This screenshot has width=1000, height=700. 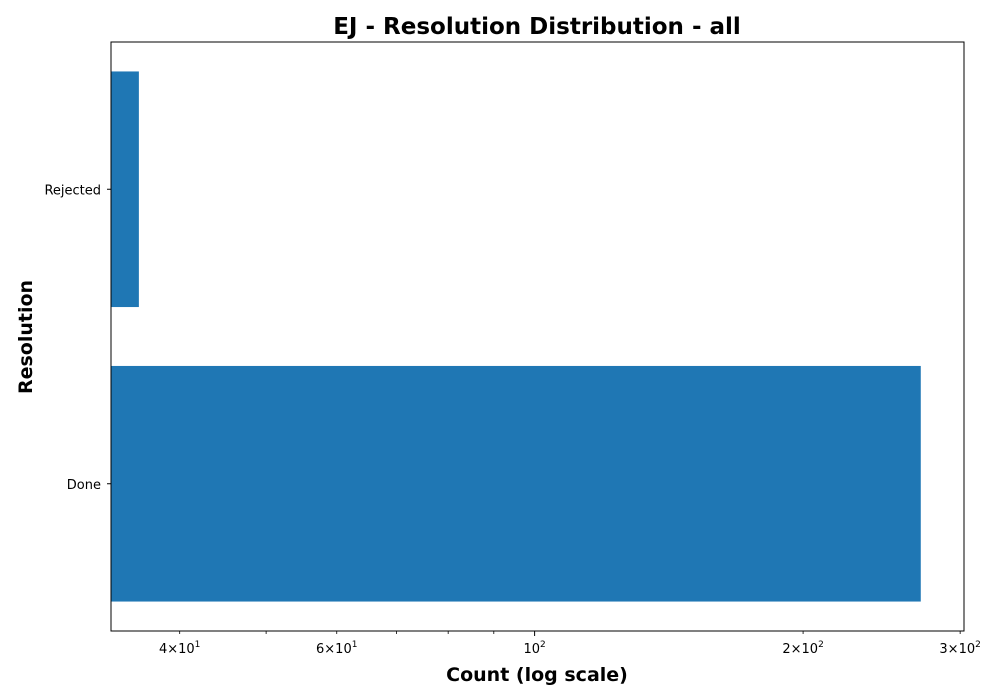 What do you see at coordinates (959, 648) in the screenshot?
I see `x-tick-label: 3×102` at bounding box center [959, 648].